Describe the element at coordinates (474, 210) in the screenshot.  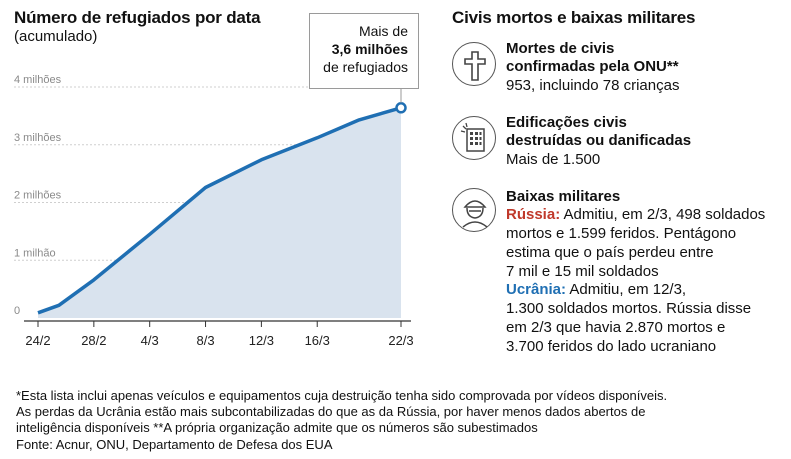
I see `soldier-icon` at that location.